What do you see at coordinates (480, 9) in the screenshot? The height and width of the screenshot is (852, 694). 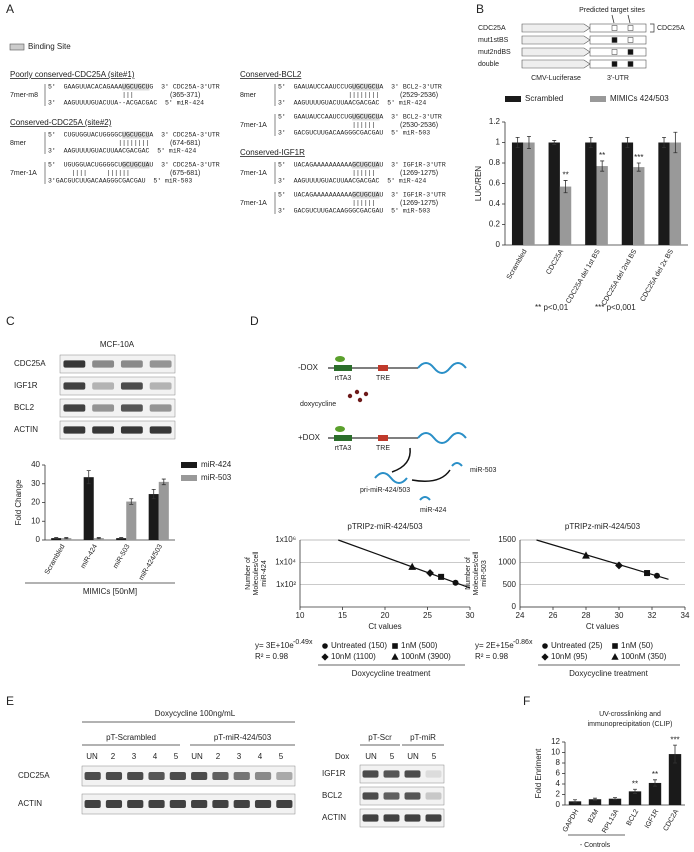 I see `panel-label: B` at bounding box center [480, 9].